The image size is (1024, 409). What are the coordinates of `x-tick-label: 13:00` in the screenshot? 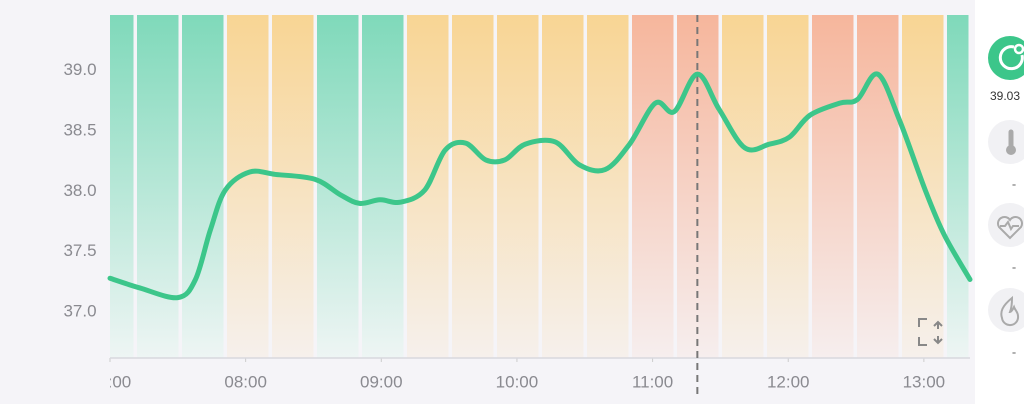 It's located at (924, 381).